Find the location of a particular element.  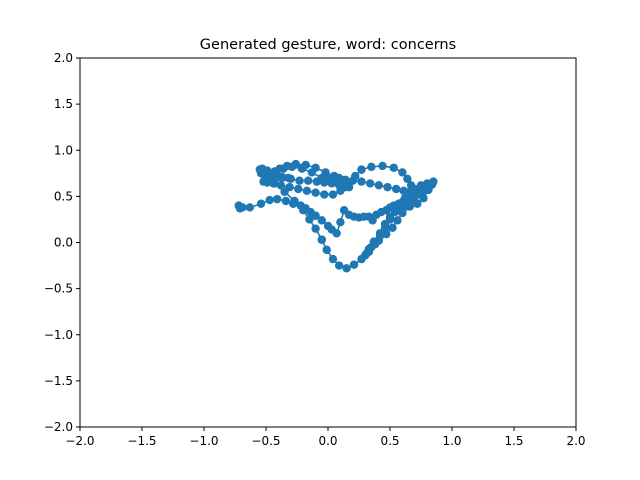

y-tick-label: −1.0 is located at coordinates (58, 335).